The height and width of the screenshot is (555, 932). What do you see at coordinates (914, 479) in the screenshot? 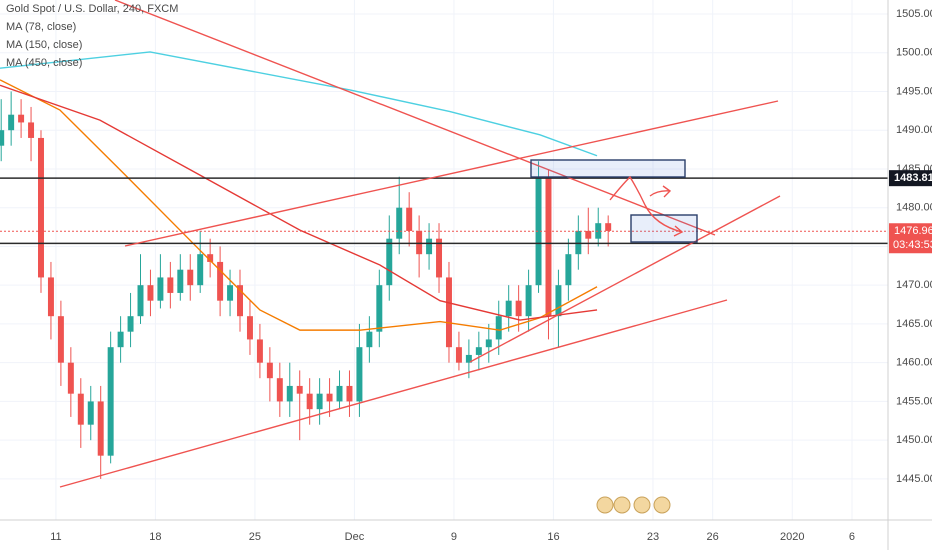
I see `y-tick-label: 1445.00` at bounding box center [914, 479].